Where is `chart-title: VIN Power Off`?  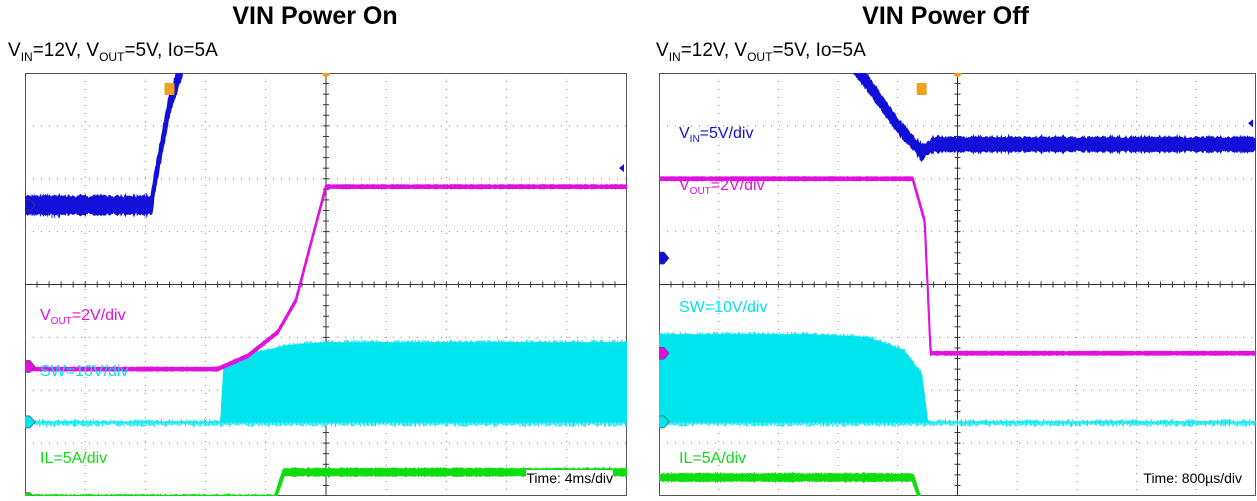
chart-title: VIN Power Off is located at coordinates (945, 16).